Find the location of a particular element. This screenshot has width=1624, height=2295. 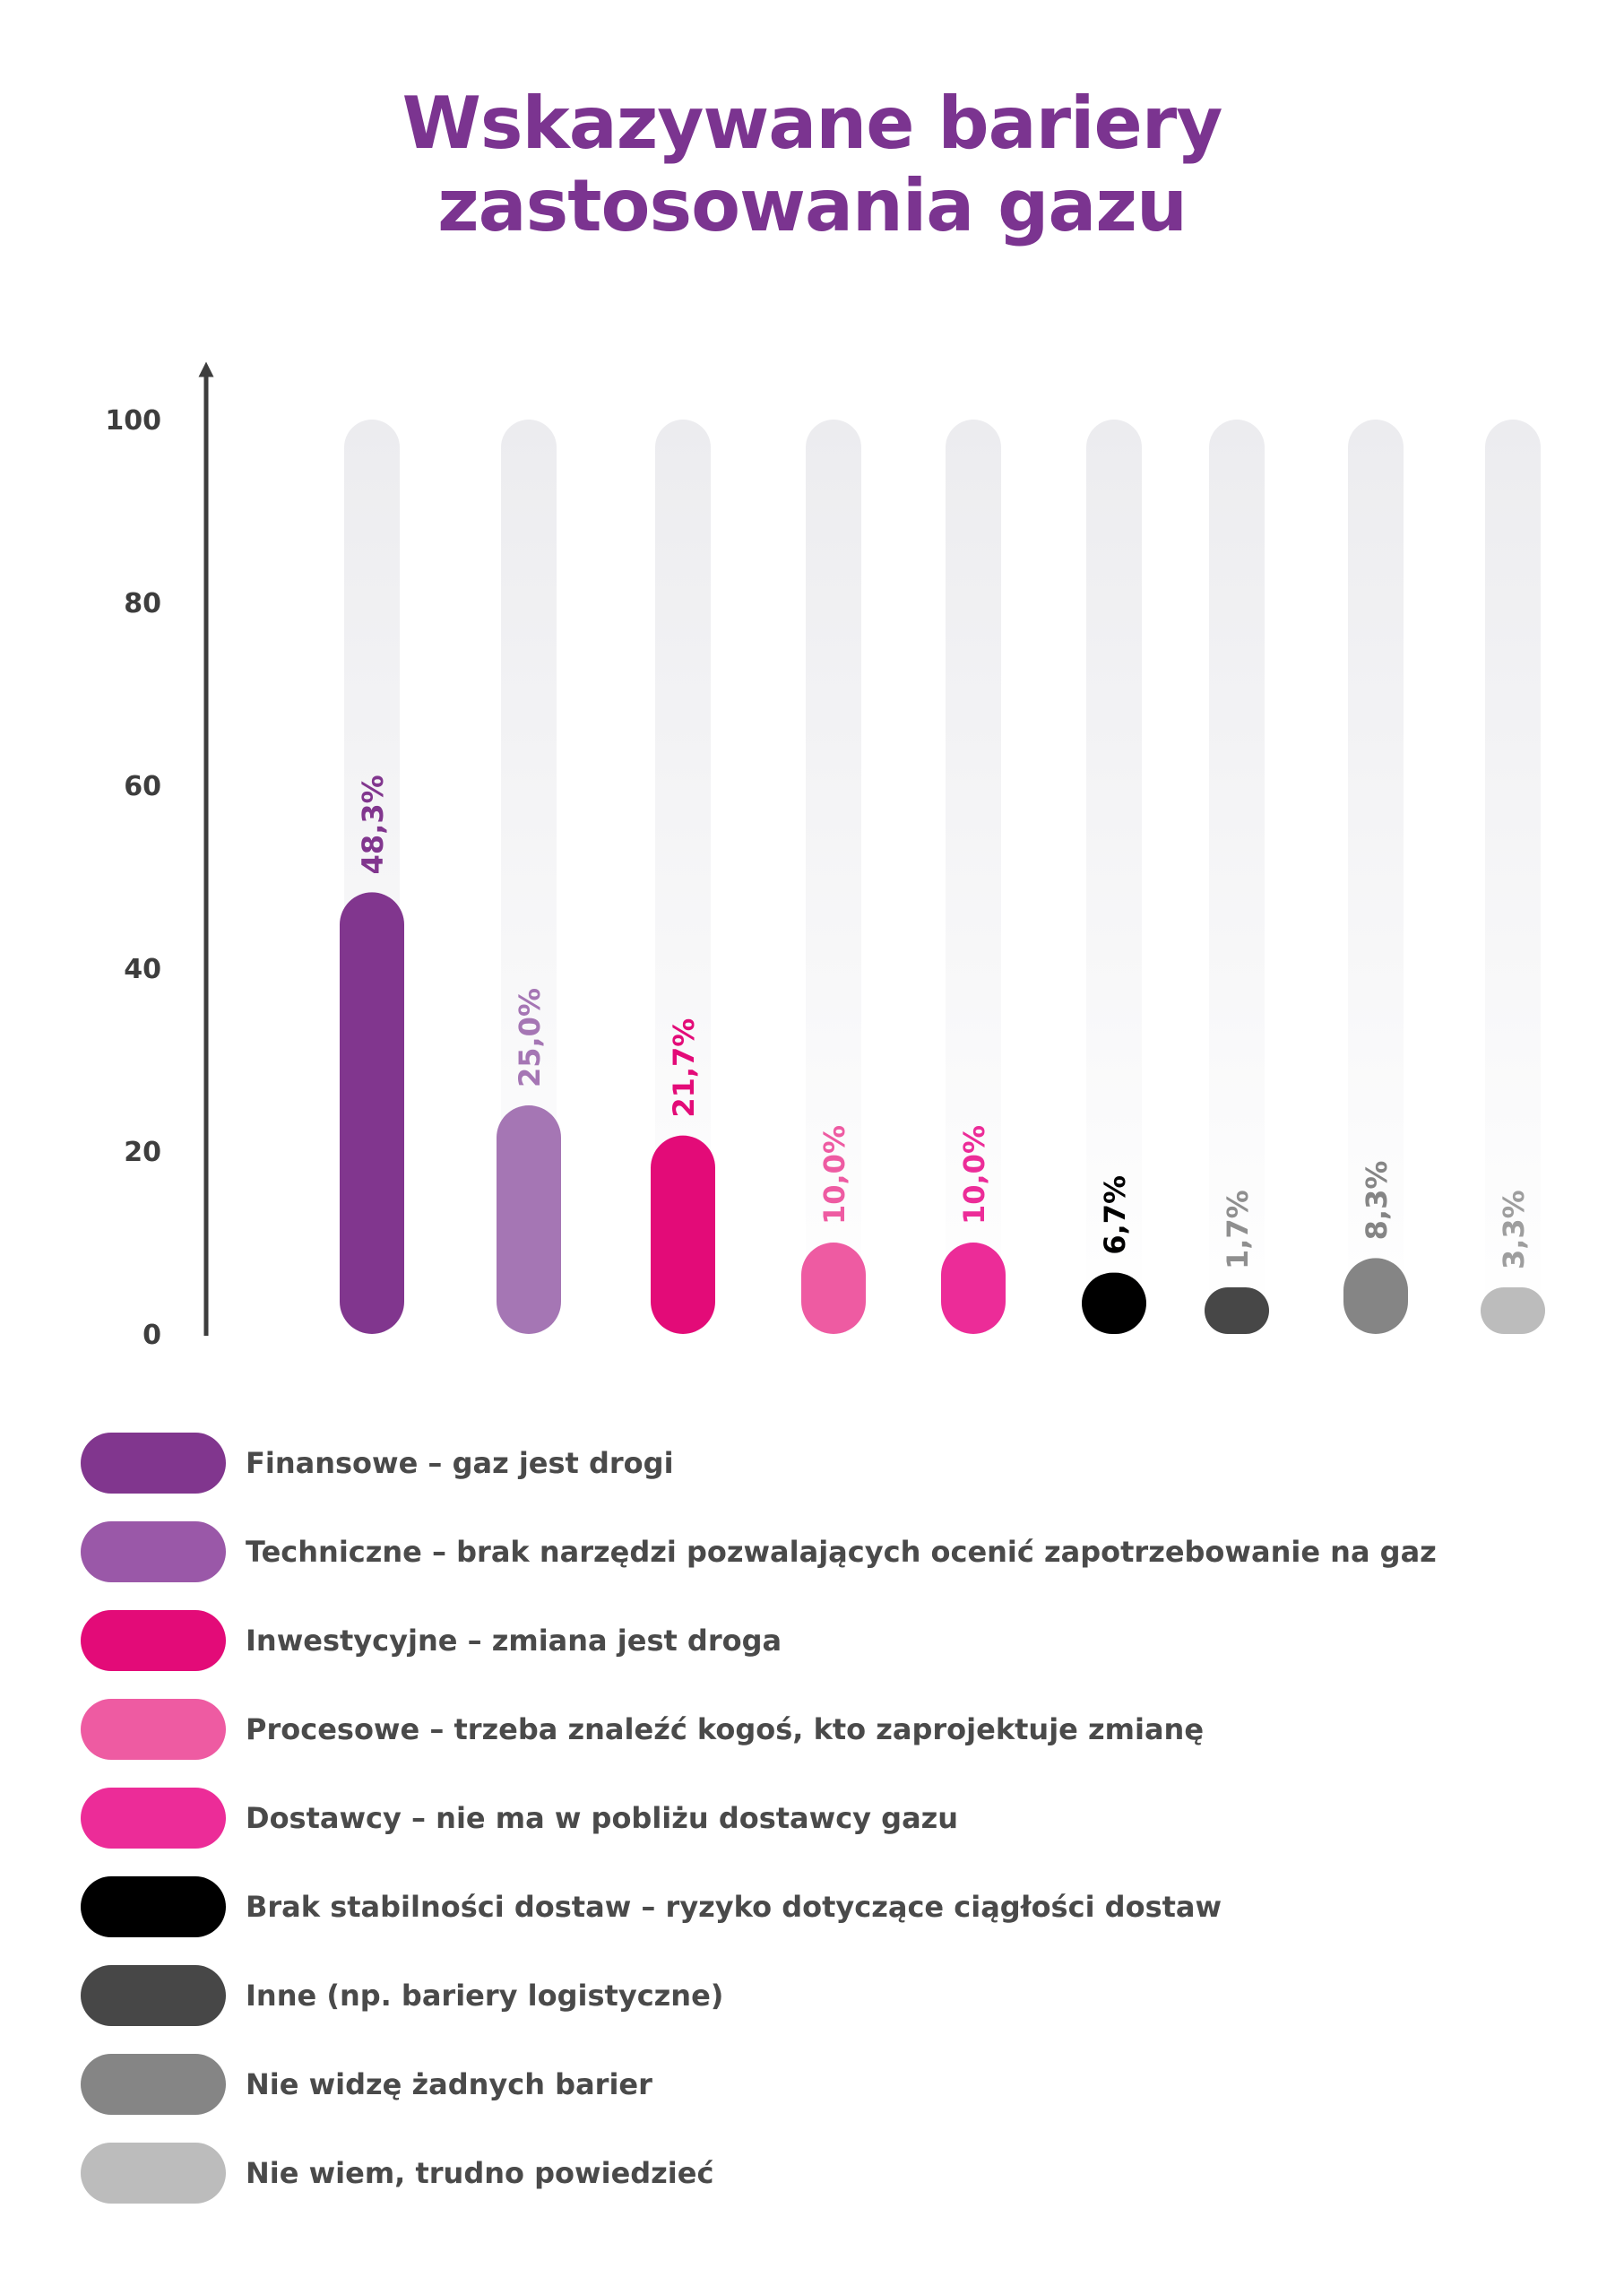

bar-value-label: 1,7% is located at coordinates (1238, 1230).